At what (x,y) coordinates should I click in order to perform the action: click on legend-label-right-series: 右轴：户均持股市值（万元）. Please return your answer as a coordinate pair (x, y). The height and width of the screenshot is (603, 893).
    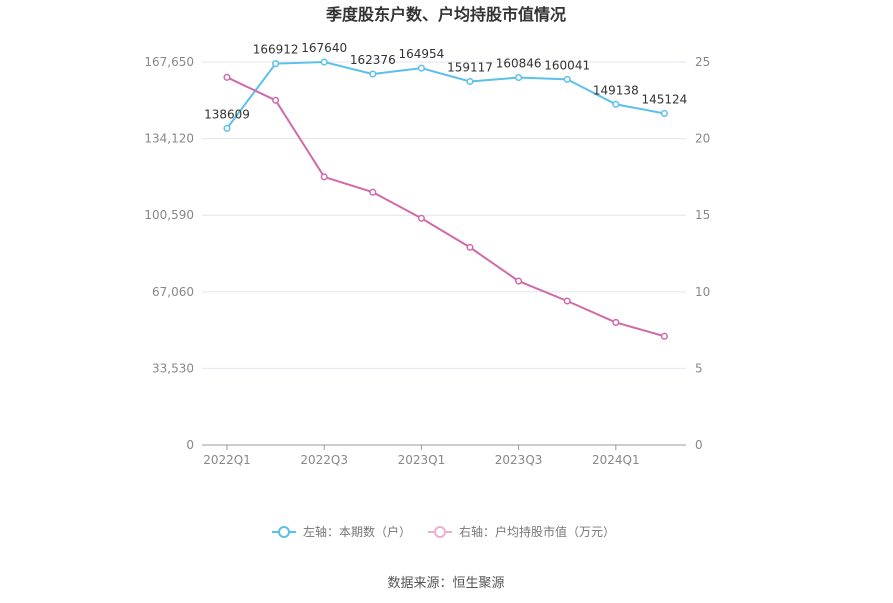
    Looking at the image, I should click on (537, 531).